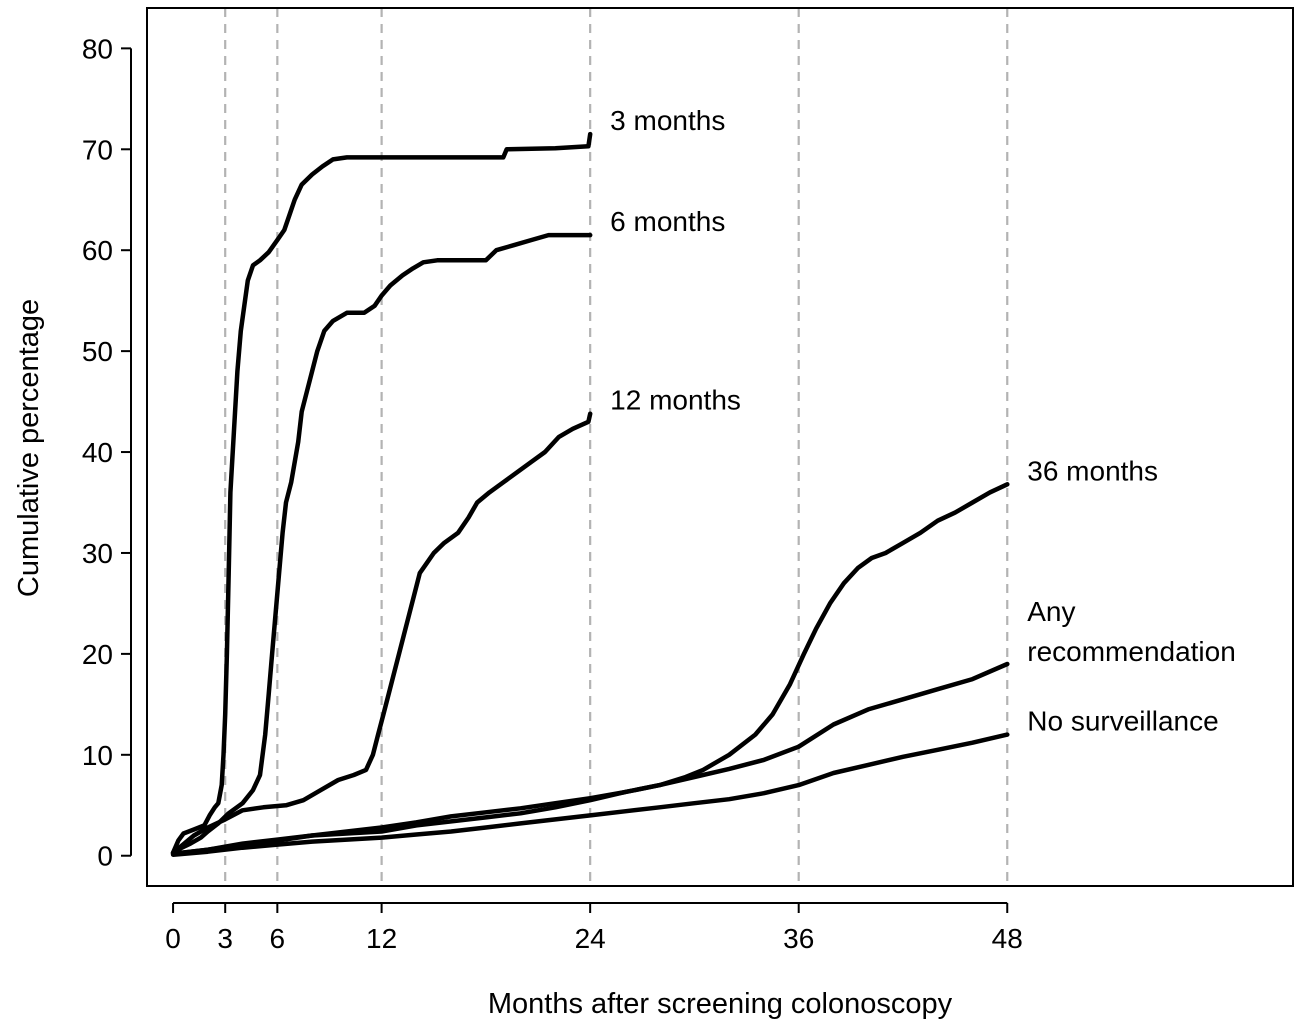 The image size is (1294, 1028). I want to click on series-label-no-surveillance: No surveillance, so click(1122, 721).